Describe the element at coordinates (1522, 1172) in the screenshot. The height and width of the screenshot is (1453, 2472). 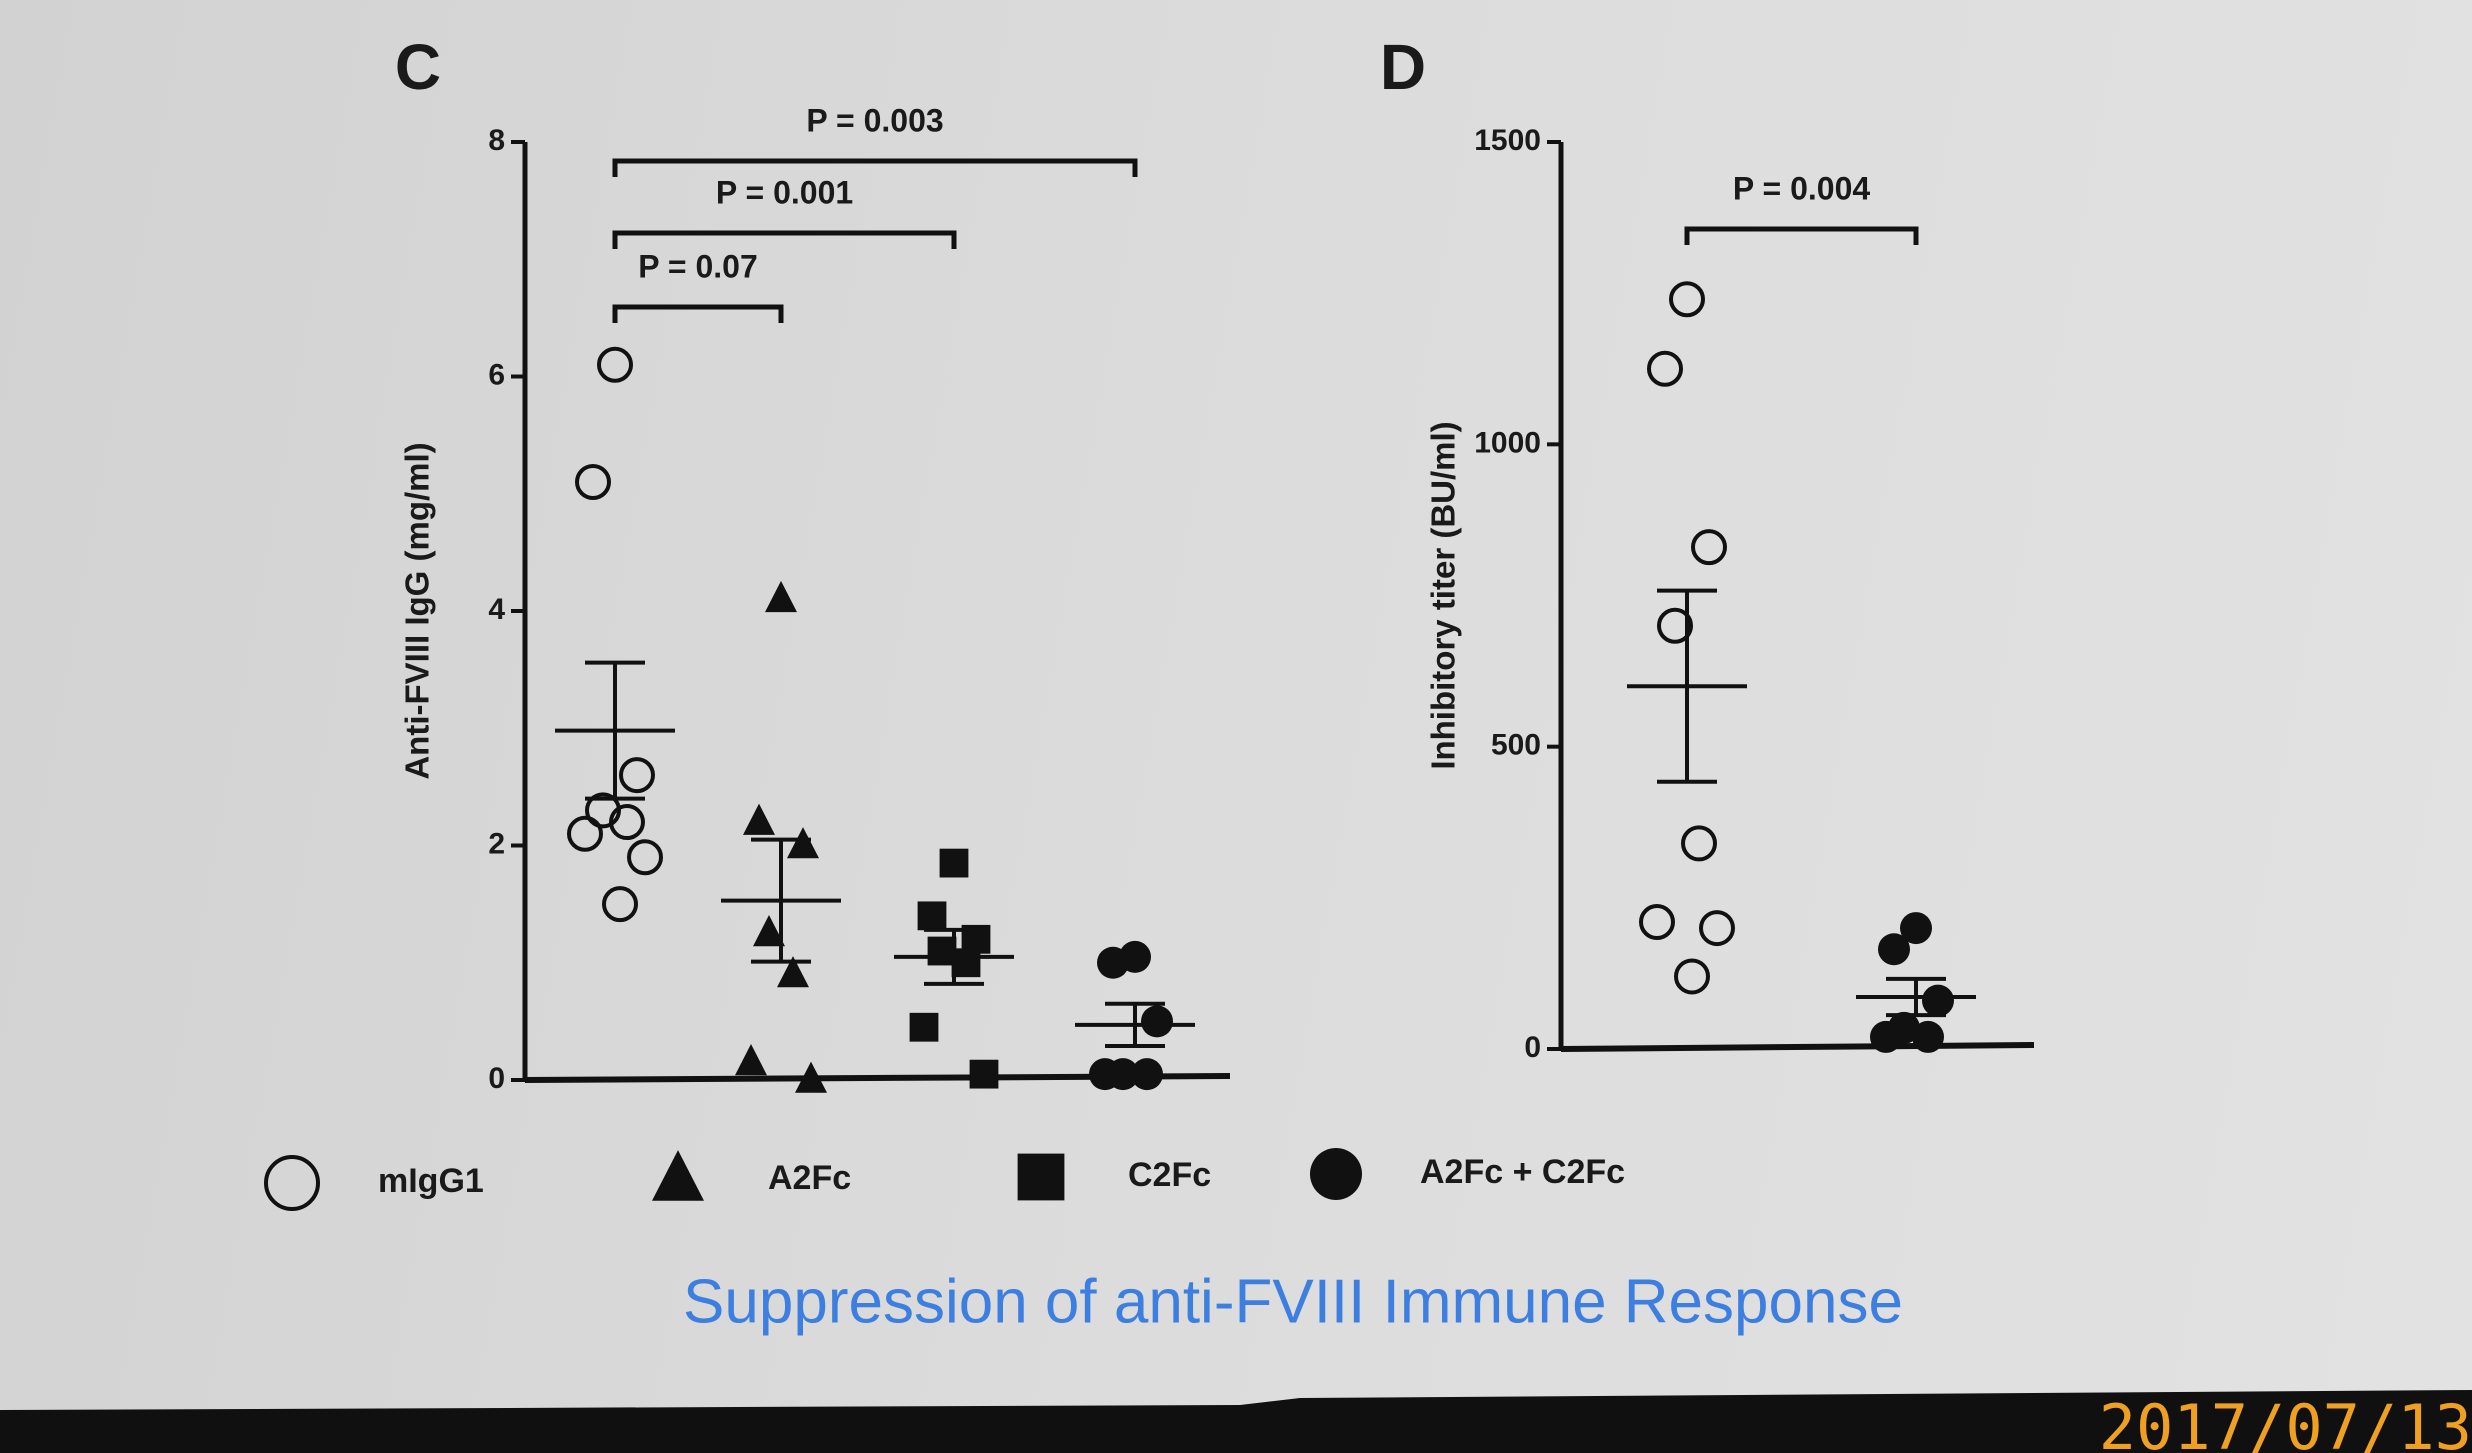
I see `legend-label: A2Fc + C2Fc` at that location.